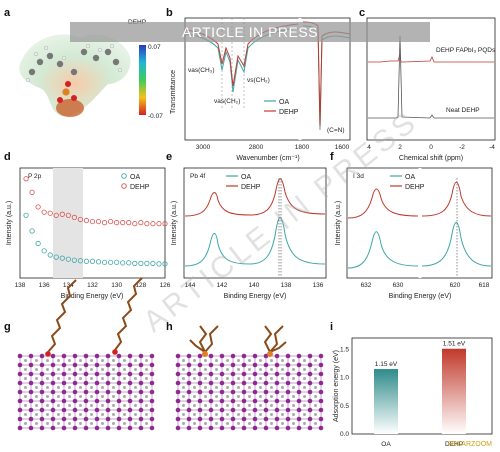  Describe the element at coordinates (344, 392) in the screenshot. I see `panel-i-yticks: 0.0 0.5 1.0 1.5` at that location.